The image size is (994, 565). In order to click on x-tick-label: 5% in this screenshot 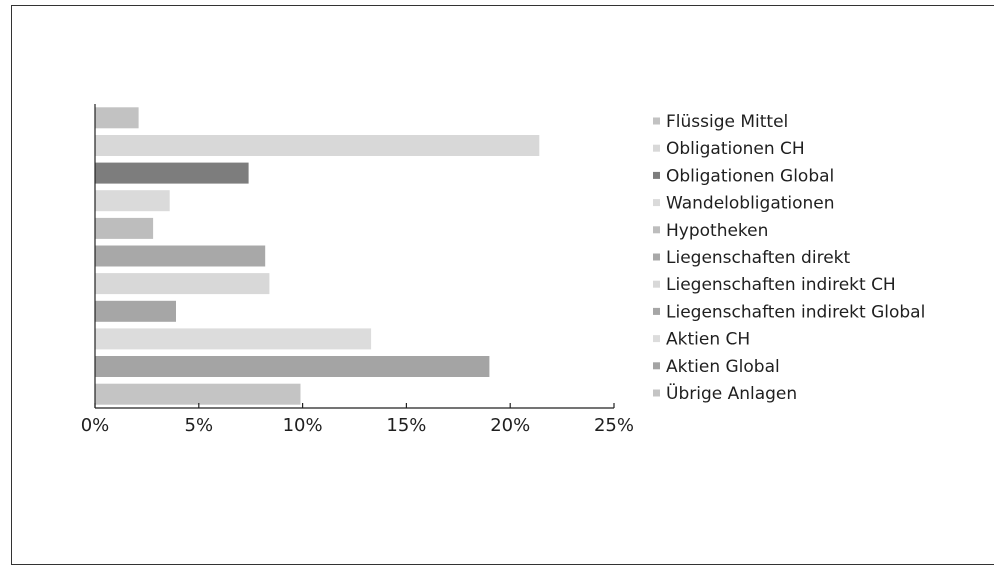, I will do `click(199, 425)`.